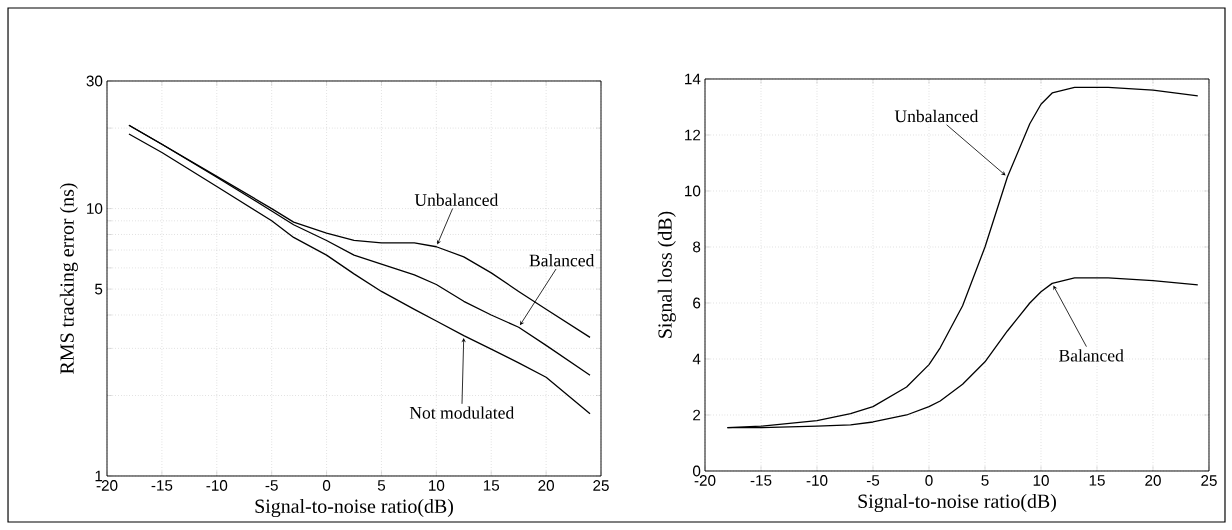 The height and width of the screenshot is (530, 1232). I want to click on y-axis-title: RMS tracking error (ns), so click(68, 278).